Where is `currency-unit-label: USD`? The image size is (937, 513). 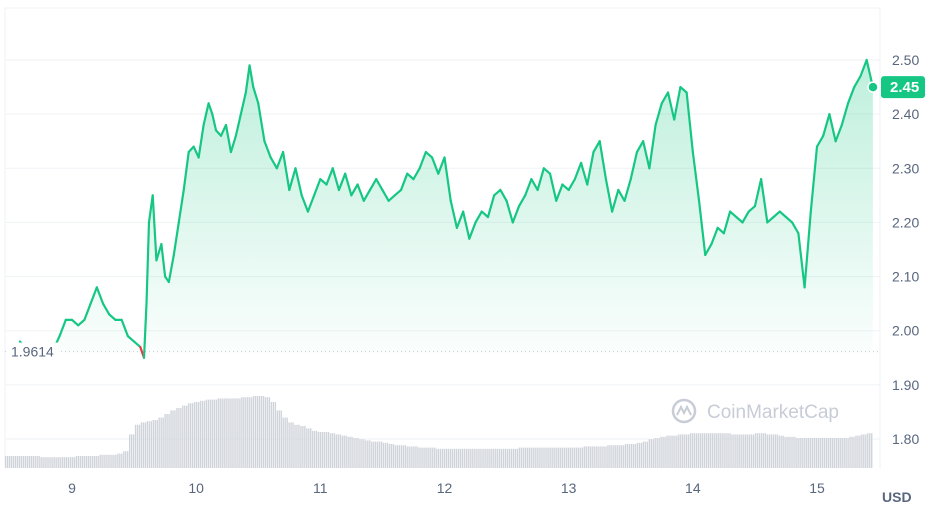
currency-unit-label: USD is located at coordinates (897, 497).